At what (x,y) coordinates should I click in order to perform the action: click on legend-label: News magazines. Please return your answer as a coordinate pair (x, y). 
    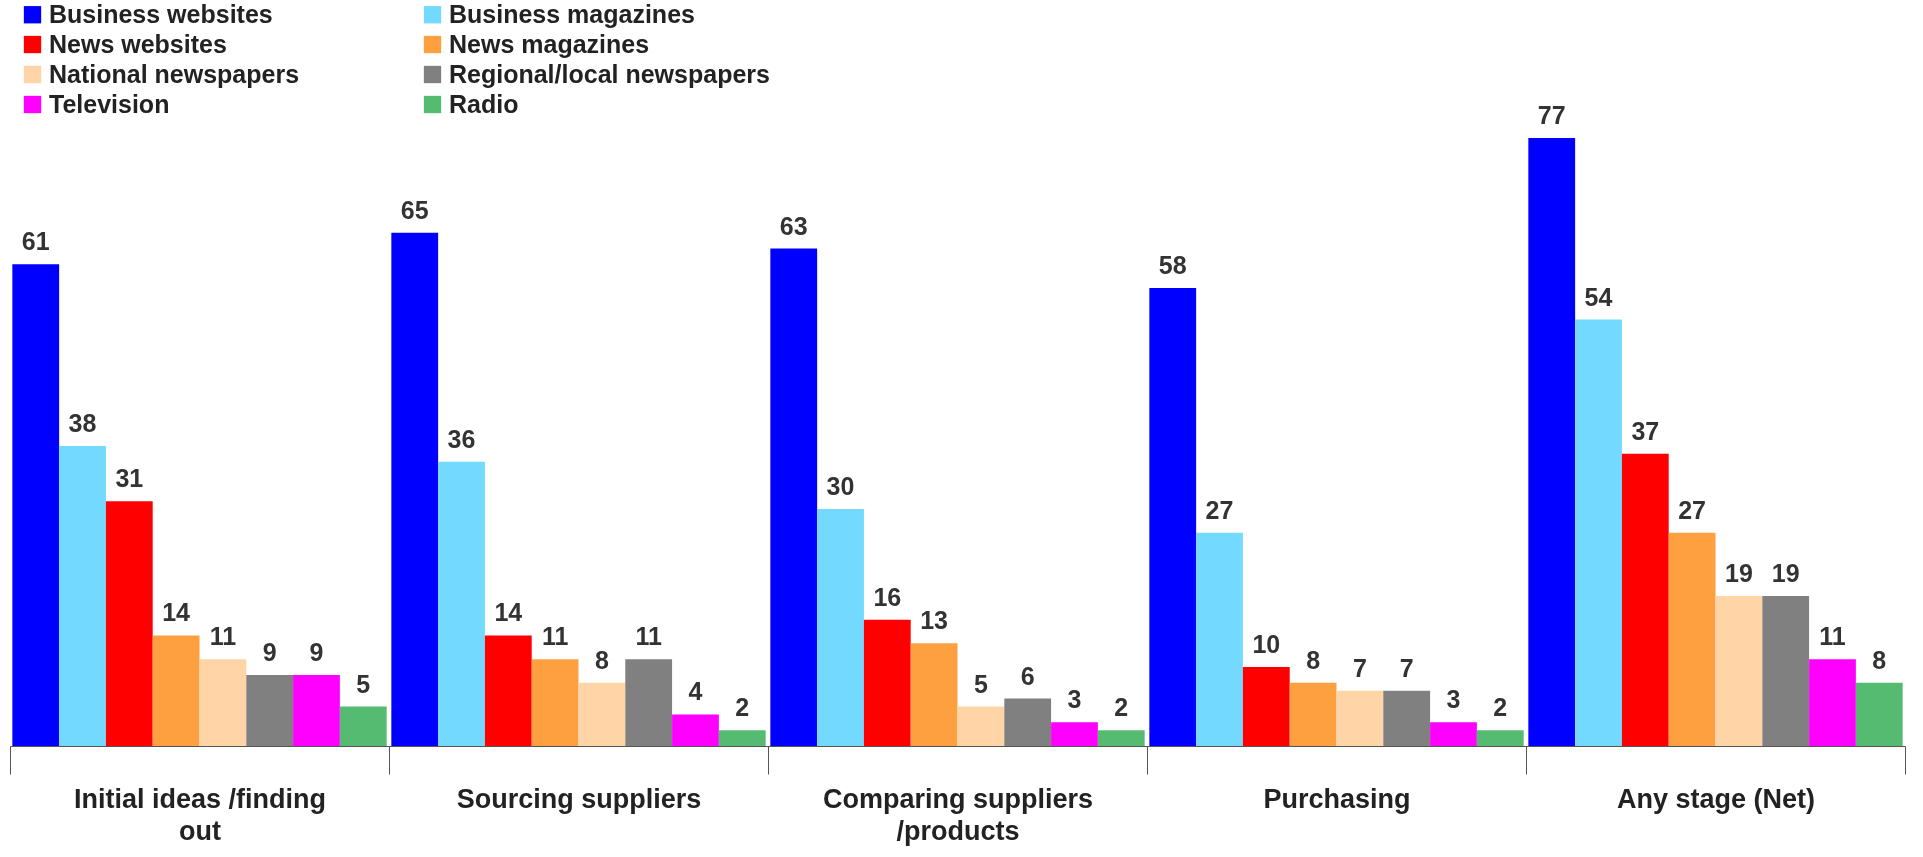
    Looking at the image, I should click on (549, 43).